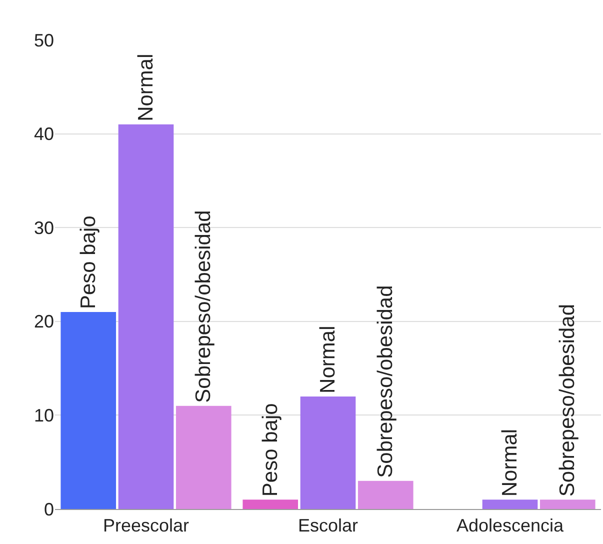 This screenshot has height=544, width=603. I want to click on y-tick-label: 0, so click(49, 509).